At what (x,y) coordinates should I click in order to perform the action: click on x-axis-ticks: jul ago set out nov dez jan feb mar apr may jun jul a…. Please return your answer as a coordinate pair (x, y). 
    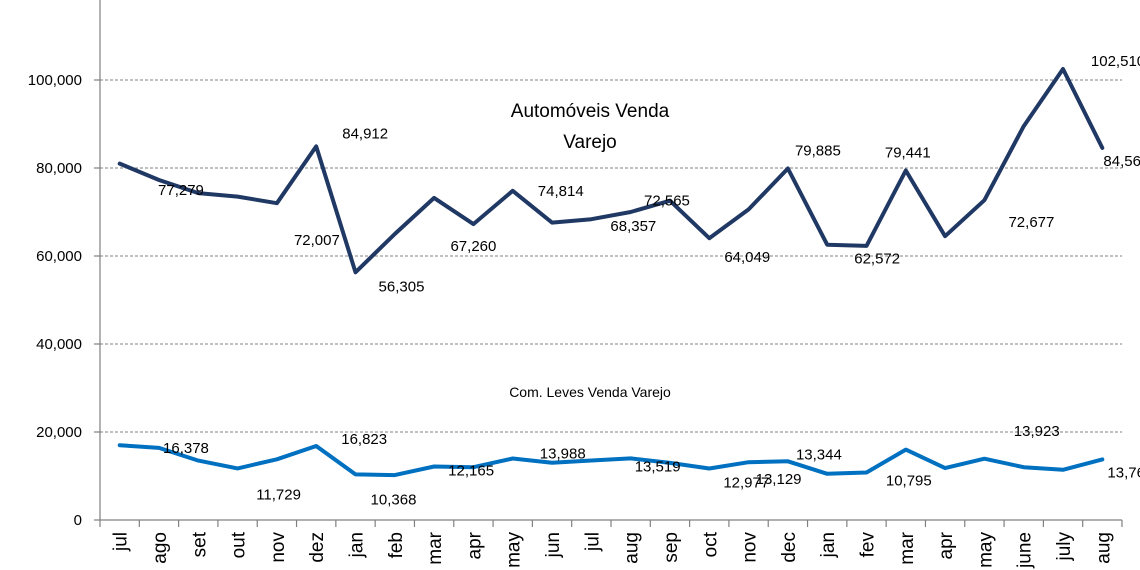
    Looking at the image, I should click on (613, 550).